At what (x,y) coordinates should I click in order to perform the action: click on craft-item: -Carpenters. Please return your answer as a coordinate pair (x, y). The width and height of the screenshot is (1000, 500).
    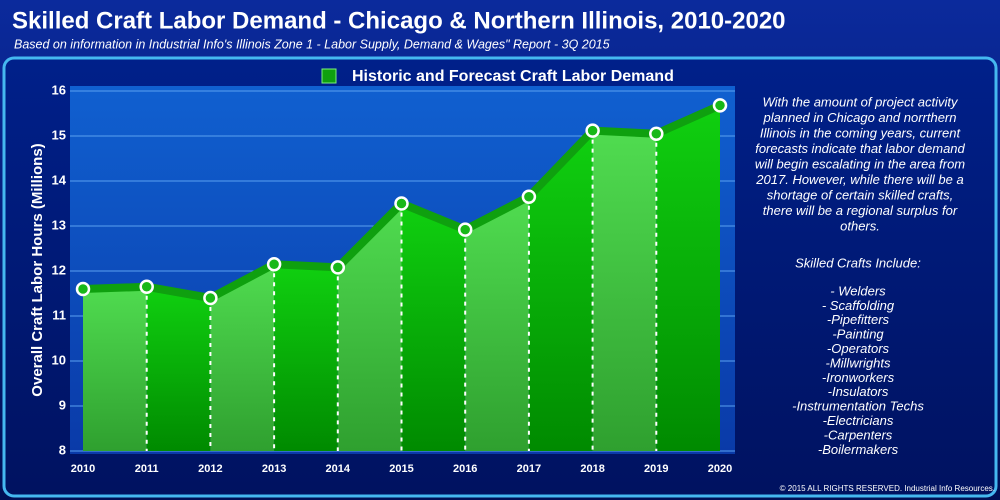
    Looking at the image, I should click on (858, 434).